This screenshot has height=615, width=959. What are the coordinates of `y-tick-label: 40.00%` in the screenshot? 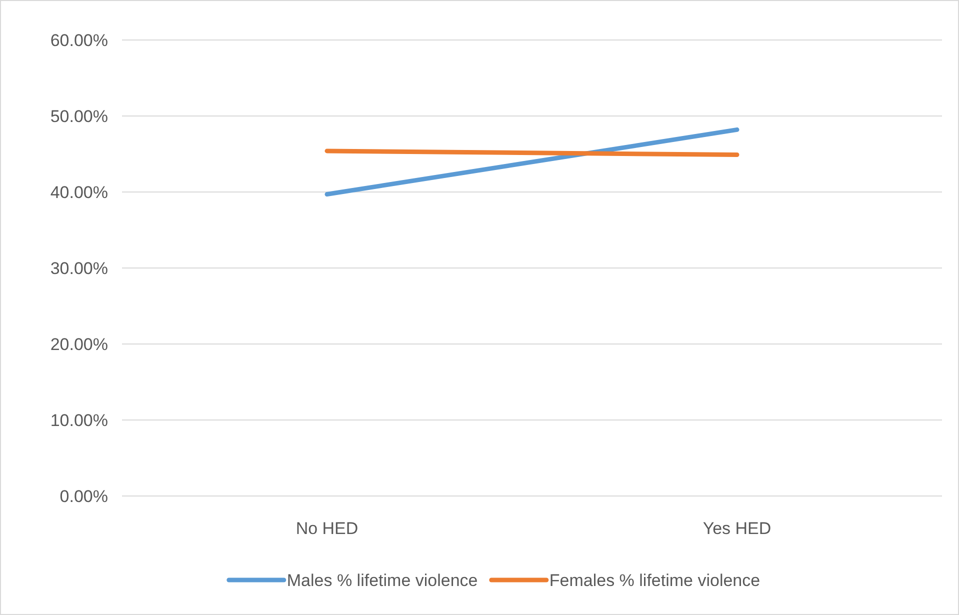 It's located at (79, 192).